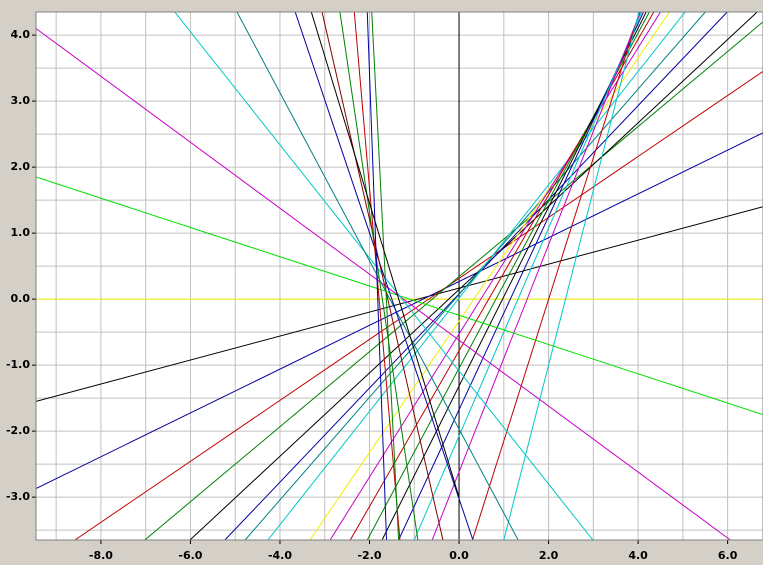 The width and height of the screenshot is (763, 565). I want to click on y-tick-label: 0.0, so click(21, 298).